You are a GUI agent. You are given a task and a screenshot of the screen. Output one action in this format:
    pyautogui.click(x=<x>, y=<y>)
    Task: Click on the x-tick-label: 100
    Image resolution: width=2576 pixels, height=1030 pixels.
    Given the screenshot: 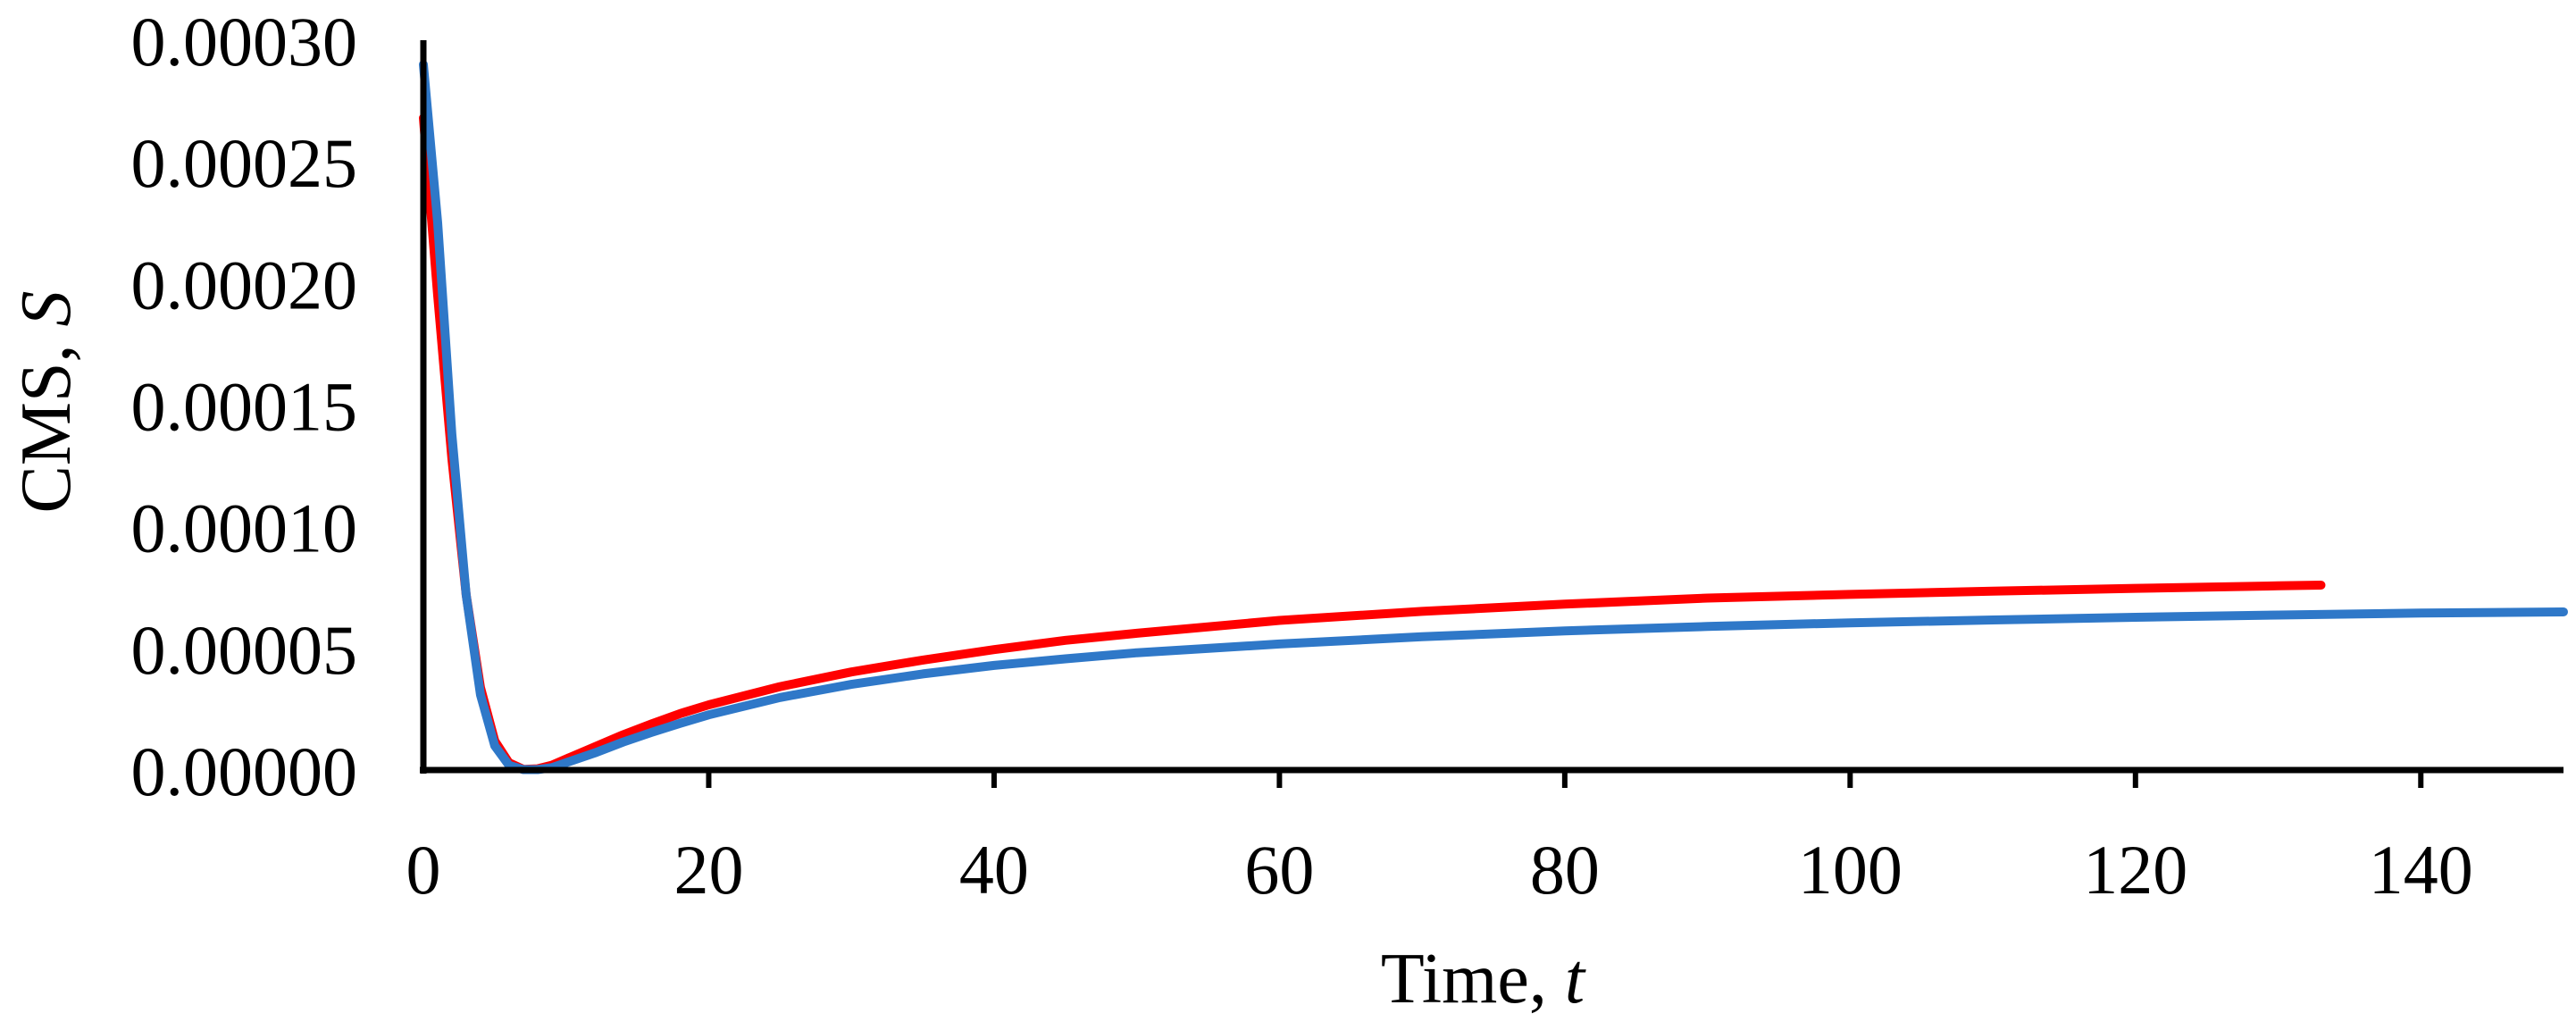 What is the action you would take?
    pyautogui.click(x=1851, y=870)
    